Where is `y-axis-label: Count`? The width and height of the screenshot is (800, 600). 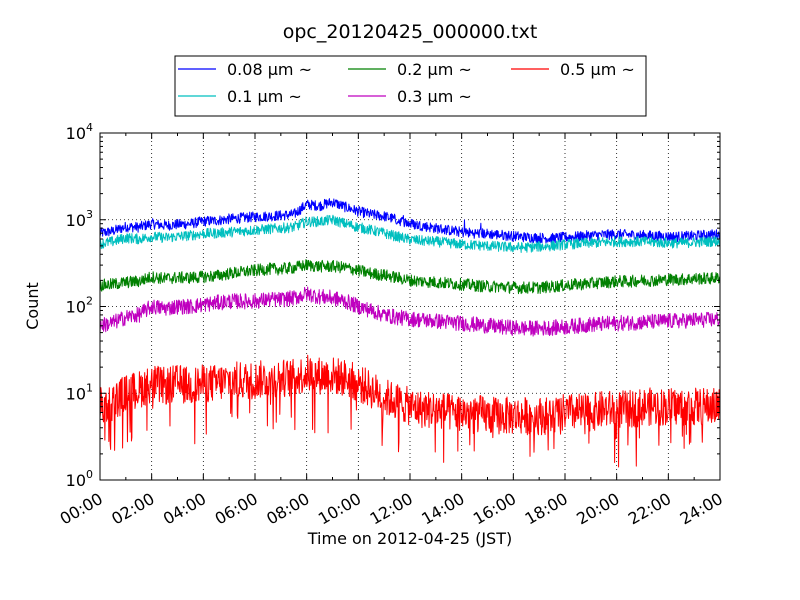
y-axis-label: Count is located at coordinates (32, 306).